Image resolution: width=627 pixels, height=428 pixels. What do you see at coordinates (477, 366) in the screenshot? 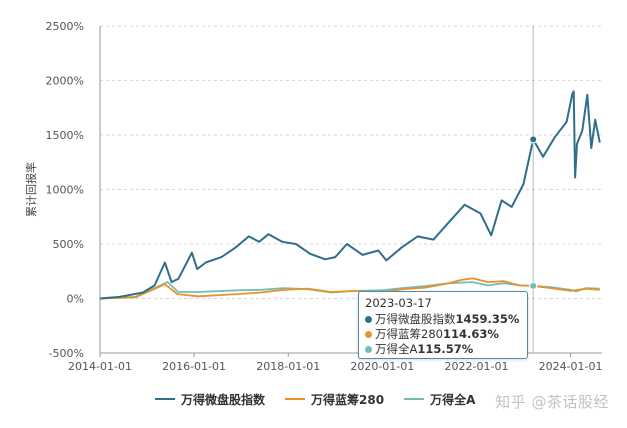
I see `x-tick-label: 2022-01-01` at bounding box center [477, 366].